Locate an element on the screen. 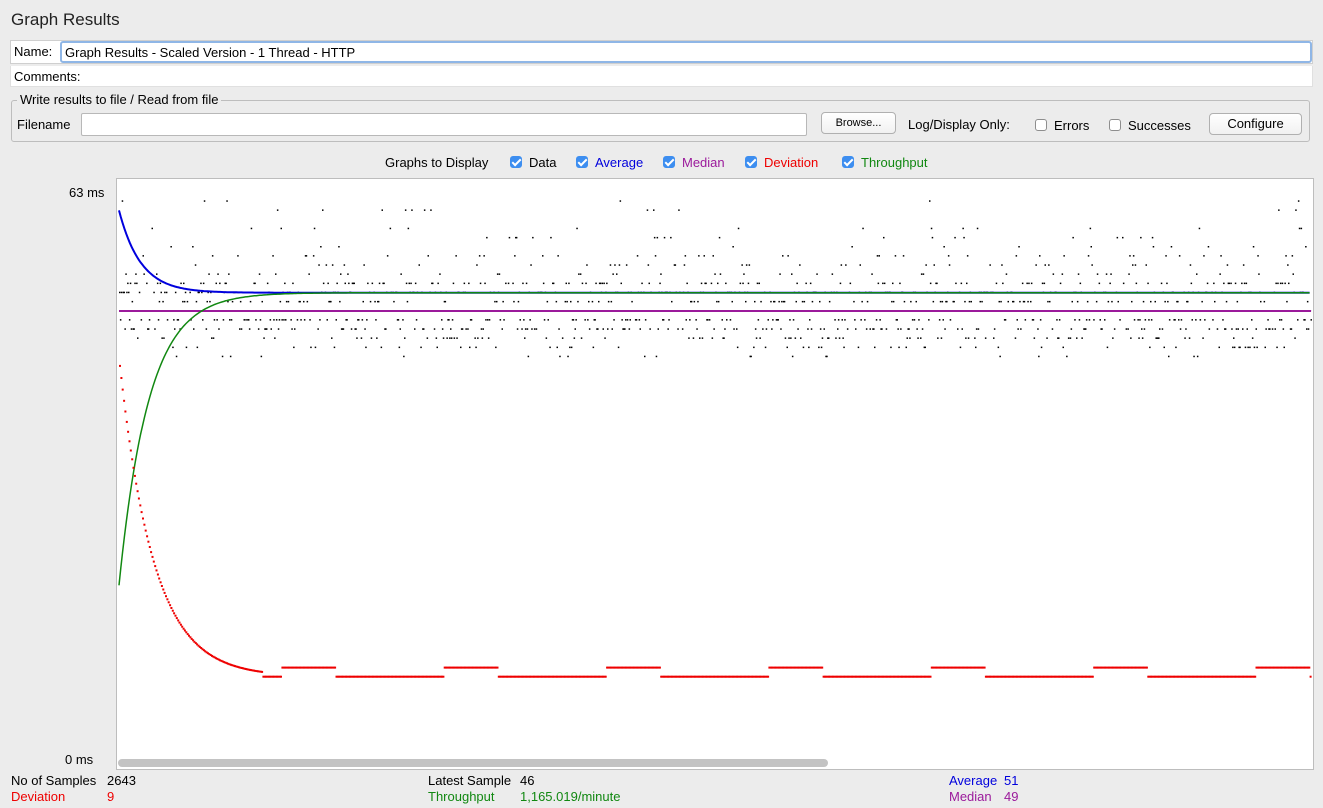  comments-row: Comments: is located at coordinates (661, 76).